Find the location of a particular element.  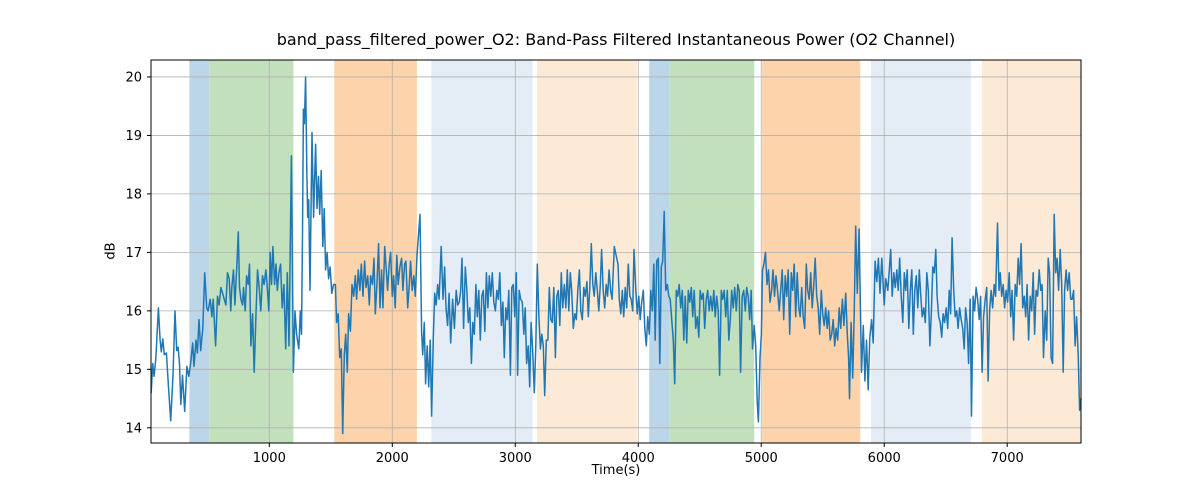

highlight-band-lightorange is located at coordinates (587, 251).